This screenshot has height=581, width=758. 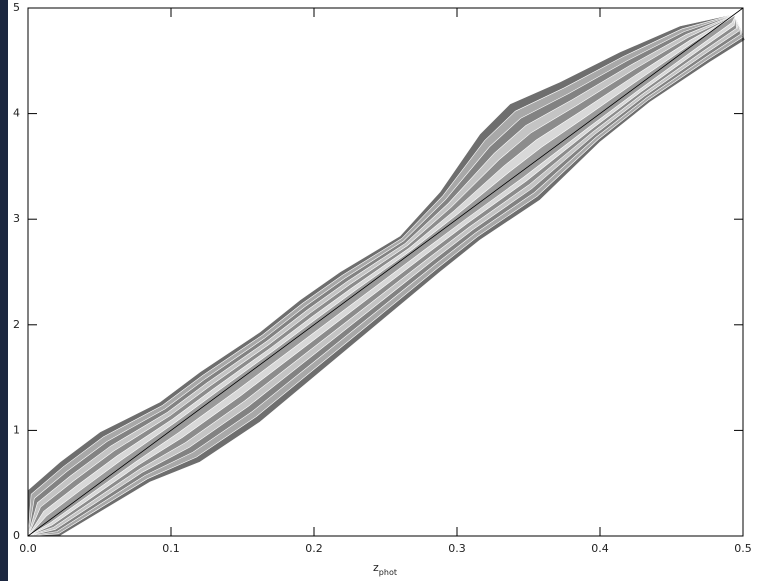 What do you see at coordinates (4, 290) in the screenshot?
I see `edge-strip` at bounding box center [4, 290].